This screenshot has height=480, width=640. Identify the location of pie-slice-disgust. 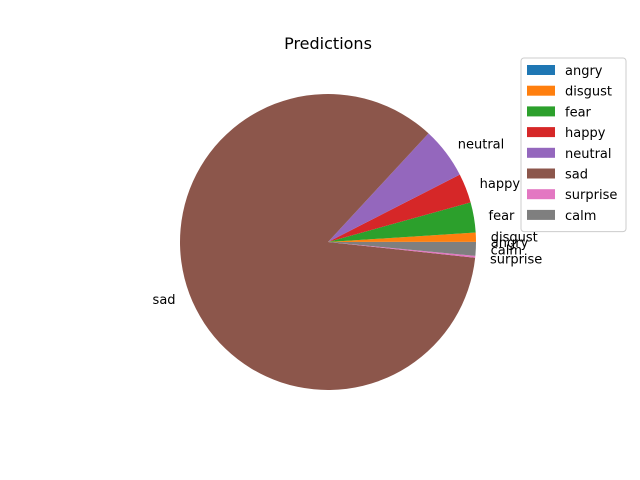
(402, 237).